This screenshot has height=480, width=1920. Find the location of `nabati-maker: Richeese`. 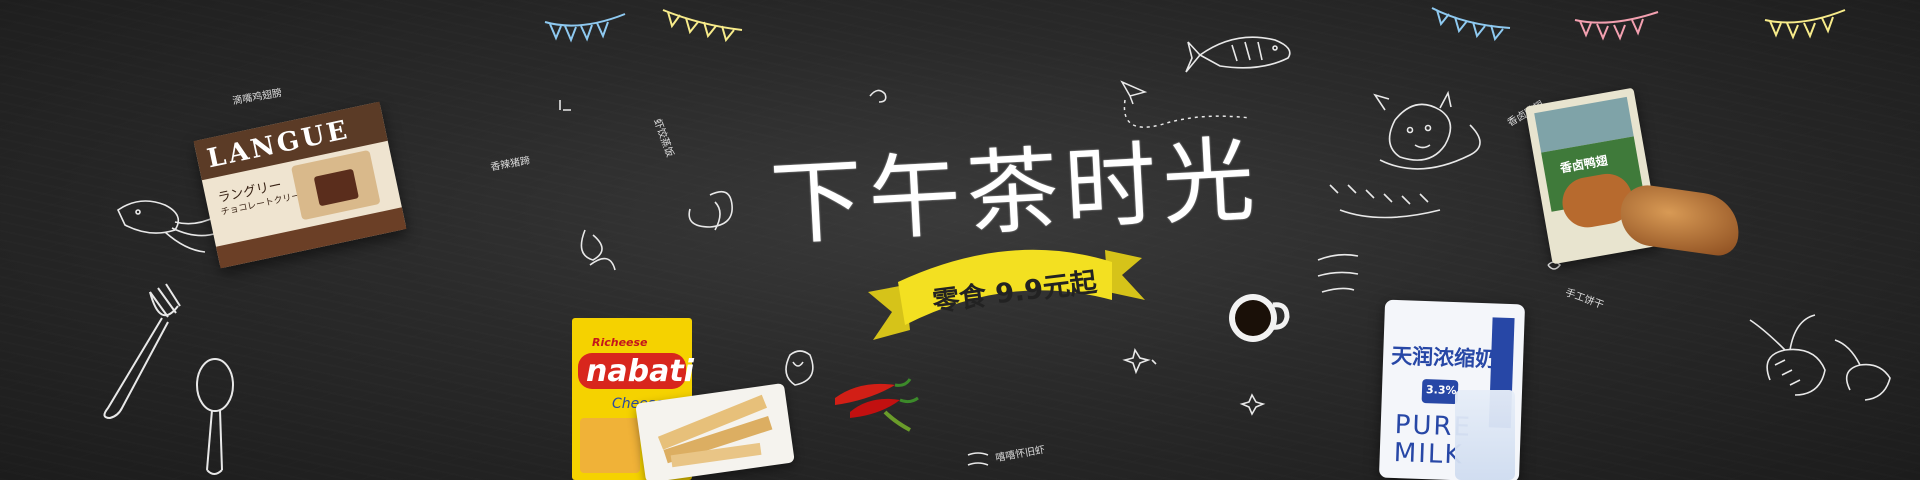

nabati-maker: Richeese is located at coordinates (620, 342).